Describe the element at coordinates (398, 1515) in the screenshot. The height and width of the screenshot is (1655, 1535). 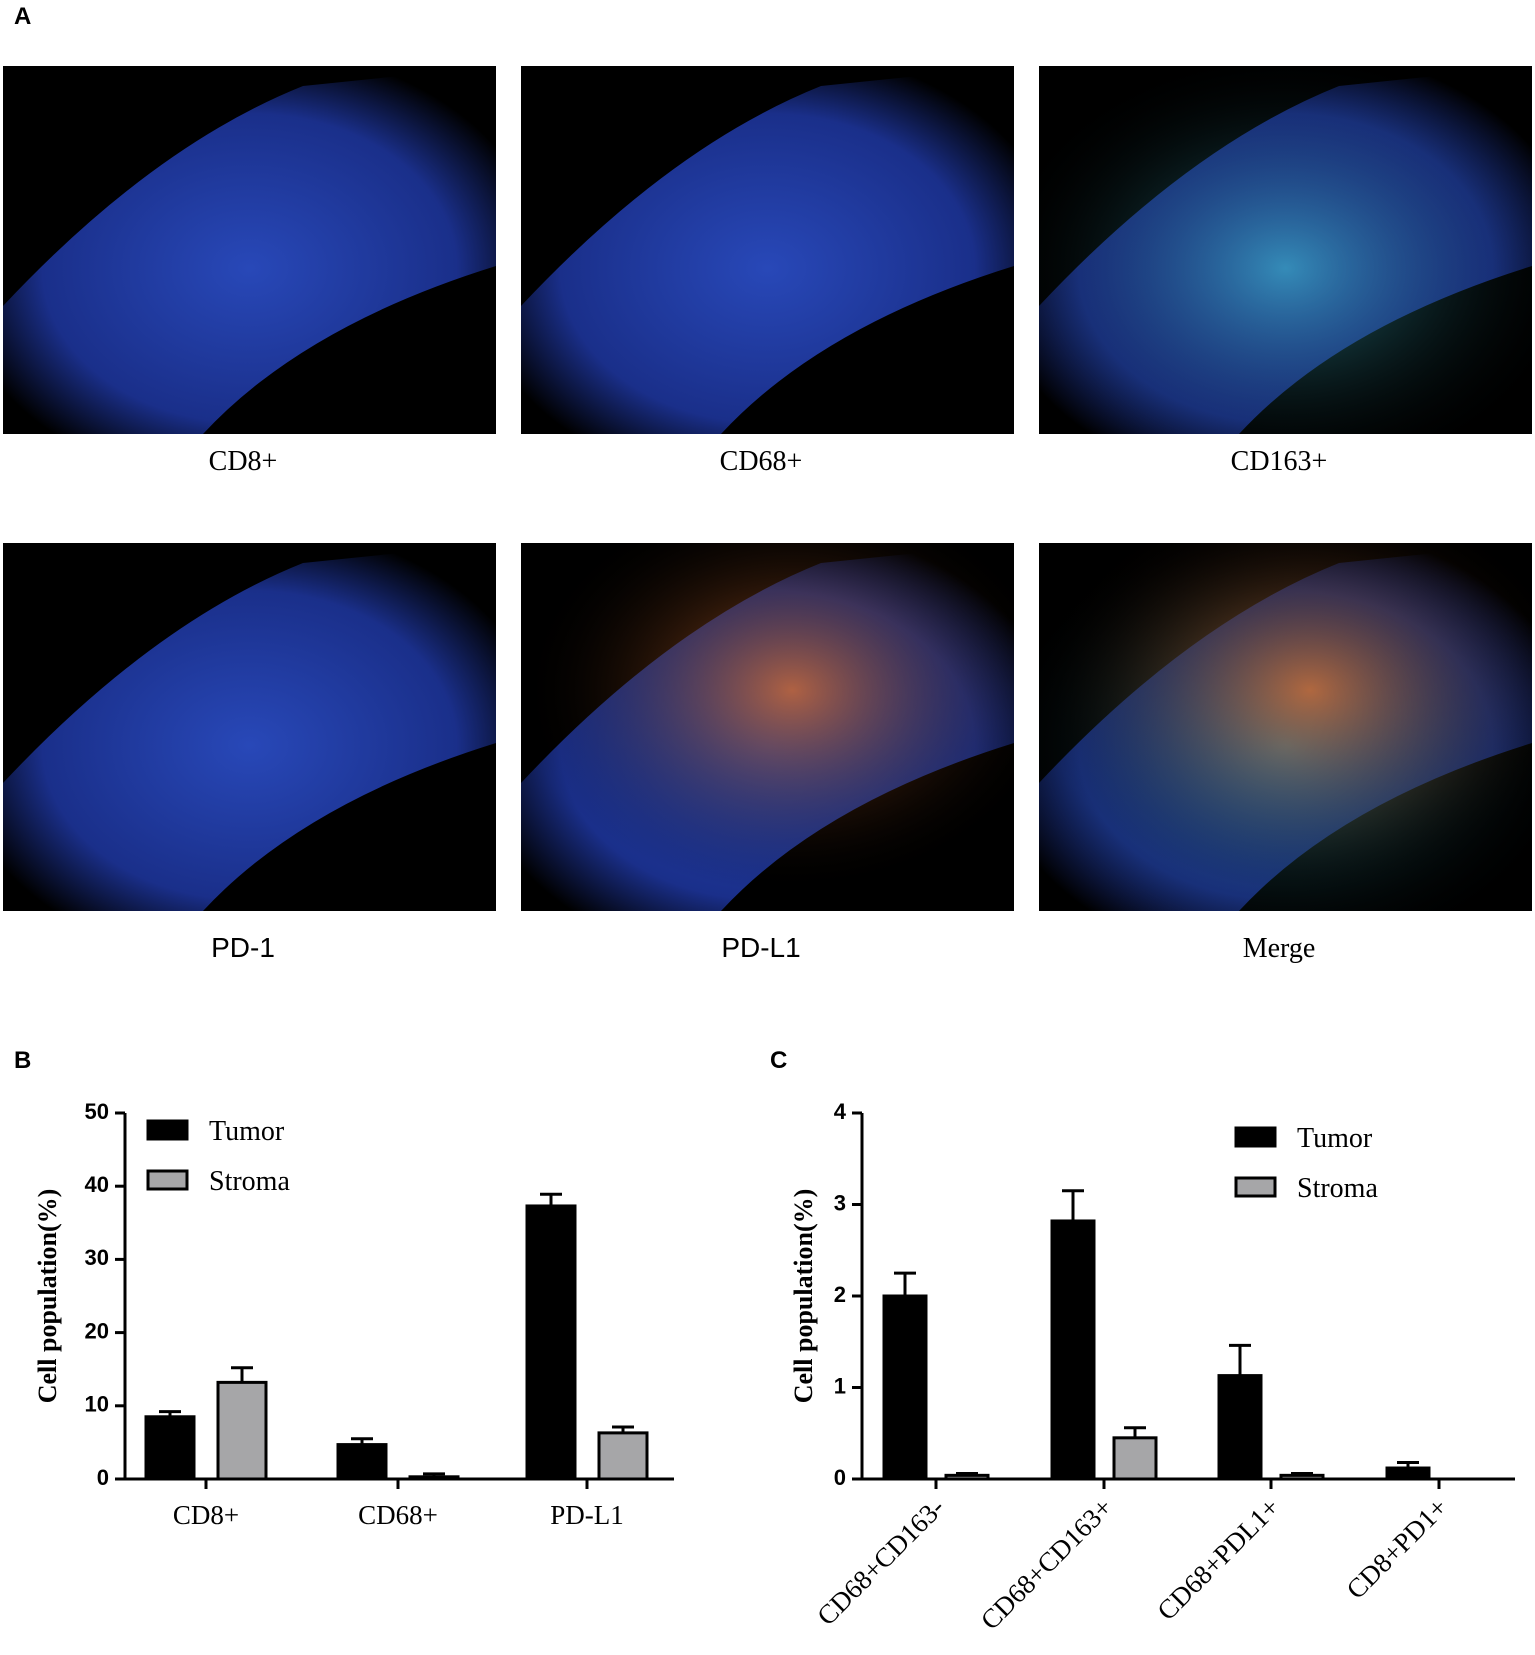
I see `x-tick-label: CD68+` at that location.